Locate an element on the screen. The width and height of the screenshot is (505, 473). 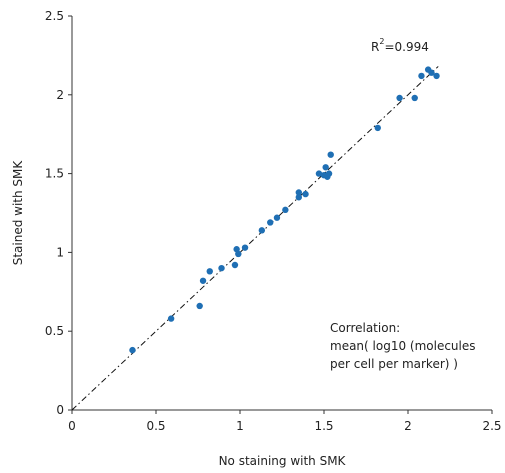
y-tick-label: 2.5 is located at coordinates (54, 16).